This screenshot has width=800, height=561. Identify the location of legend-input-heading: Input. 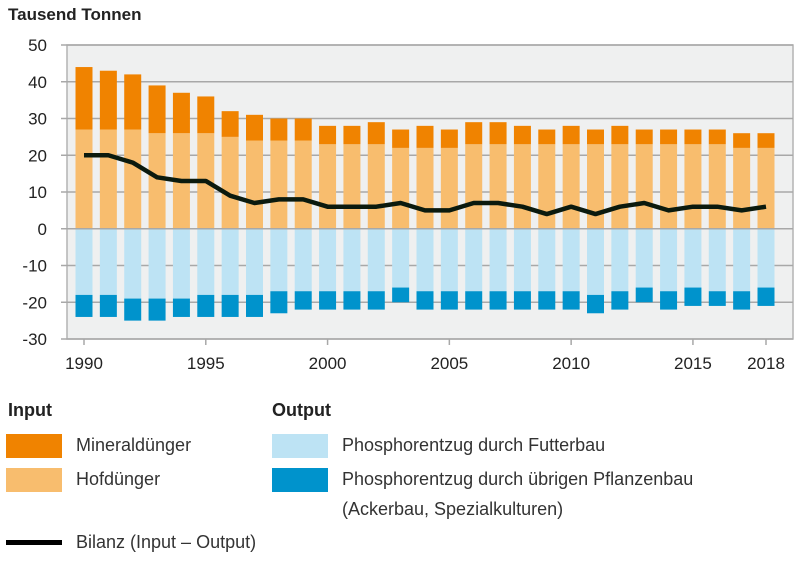
(30, 410).